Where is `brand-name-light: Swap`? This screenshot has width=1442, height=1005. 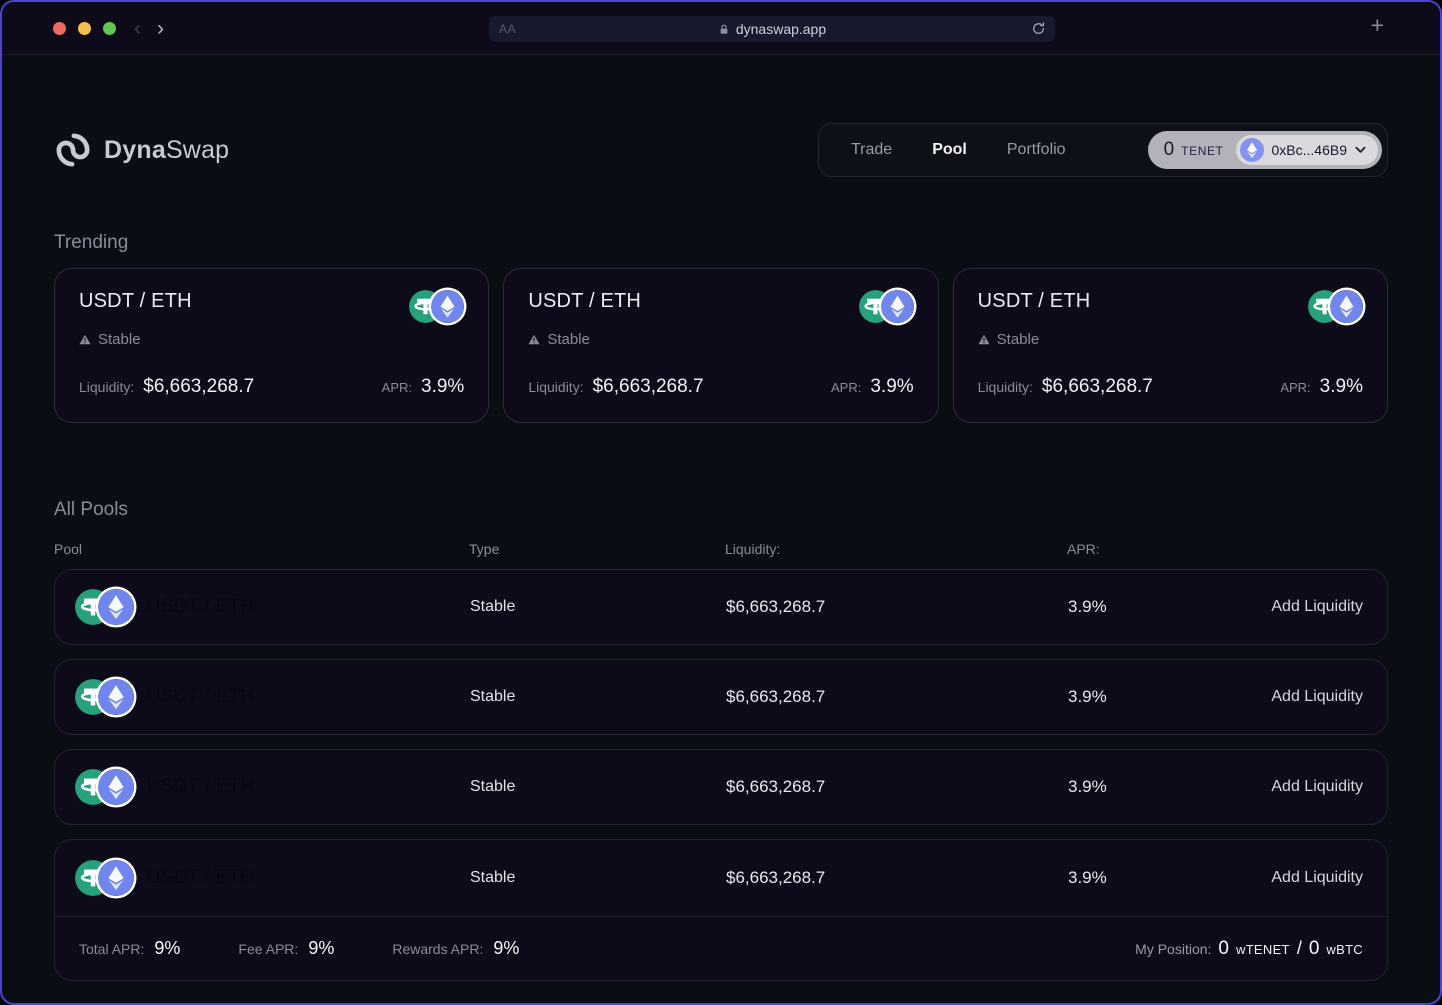
brand-name-light: Swap is located at coordinates (197, 149).